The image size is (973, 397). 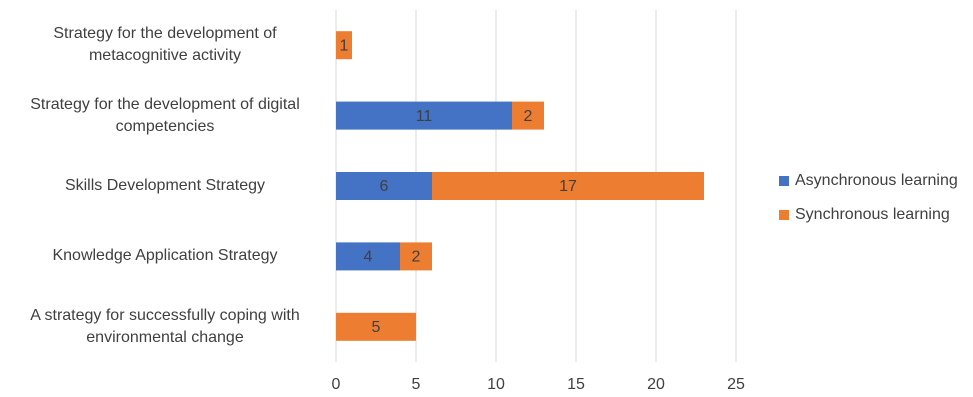 I want to click on x-tick-label: 5, so click(x=416, y=384).